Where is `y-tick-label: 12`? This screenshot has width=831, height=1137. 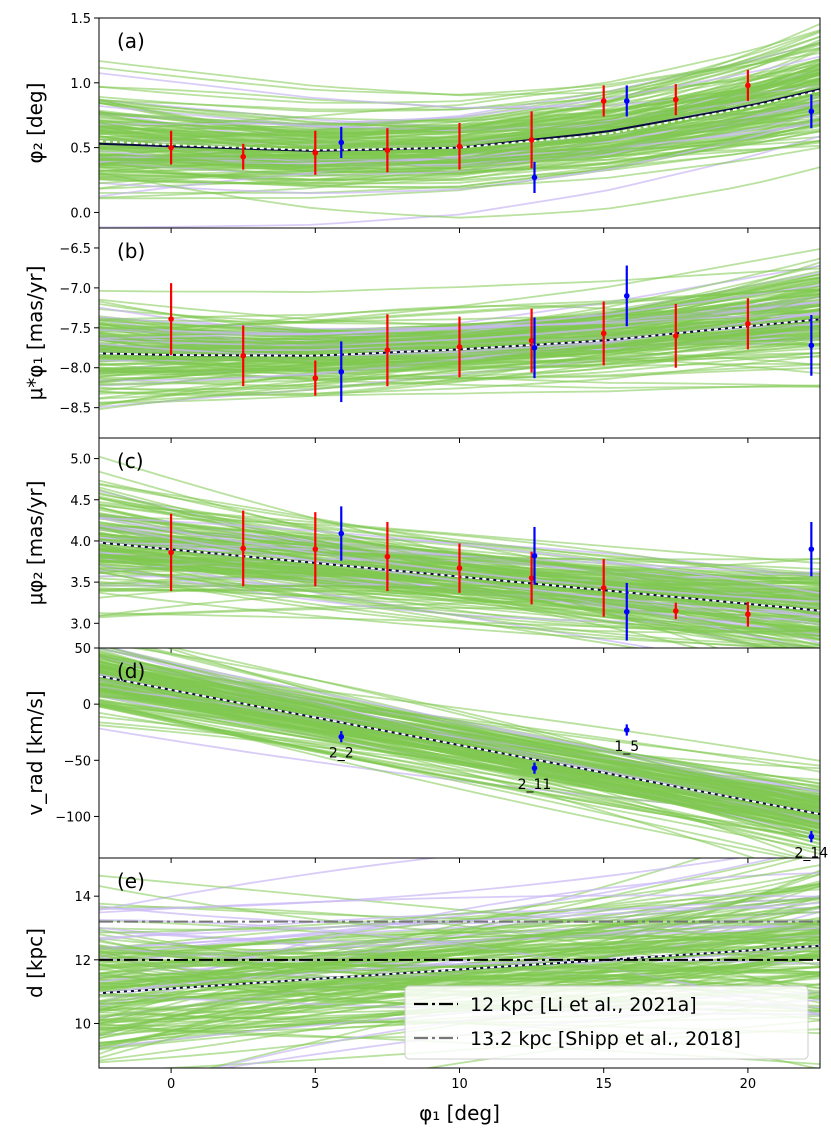
y-tick-label: 12 is located at coordinates (82, 961).